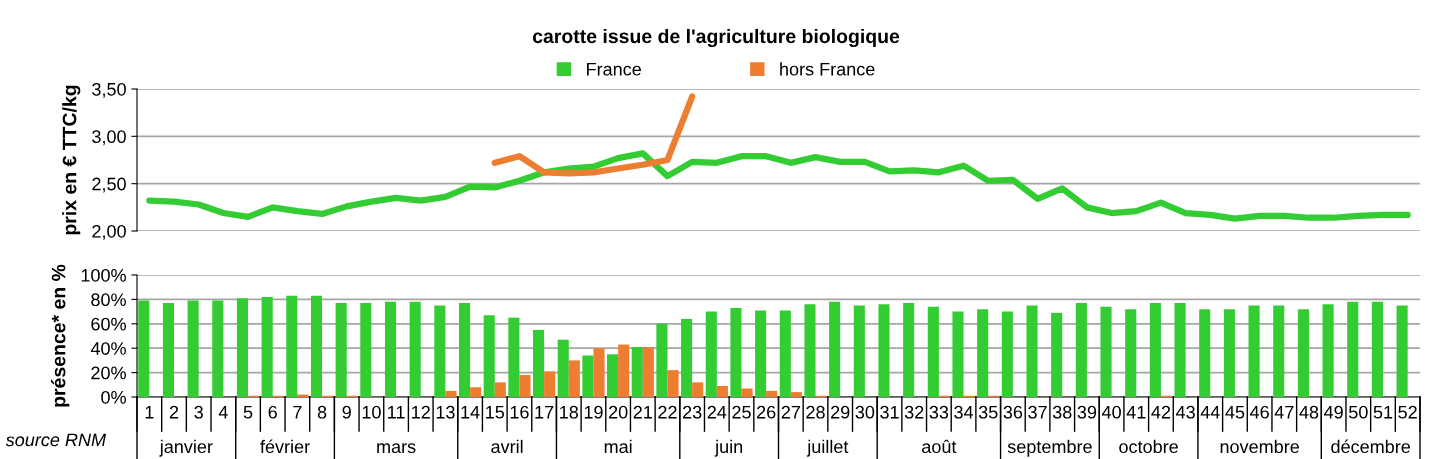 This screenshot has width=1432, height=459. I want to click on legend-label: hors France, so click(827, 69).